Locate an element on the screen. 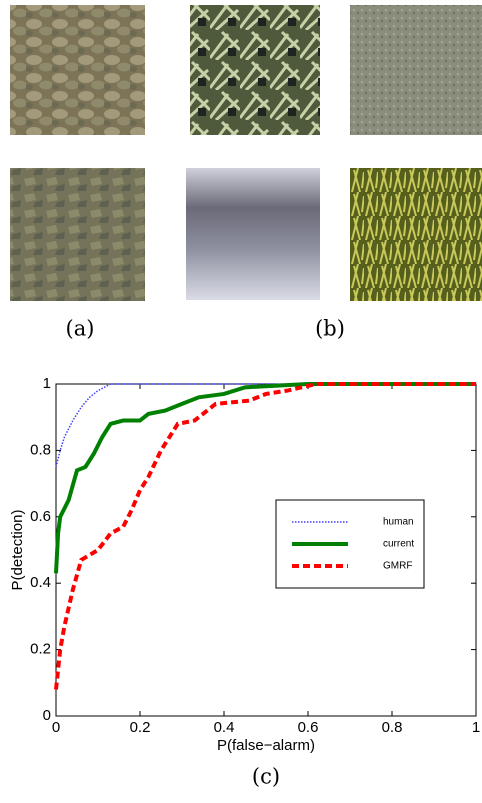 Image resolution: width=482 pixels, height=803 pixels. x-tick-label: 0.6 is located at coordinates (308, 727).